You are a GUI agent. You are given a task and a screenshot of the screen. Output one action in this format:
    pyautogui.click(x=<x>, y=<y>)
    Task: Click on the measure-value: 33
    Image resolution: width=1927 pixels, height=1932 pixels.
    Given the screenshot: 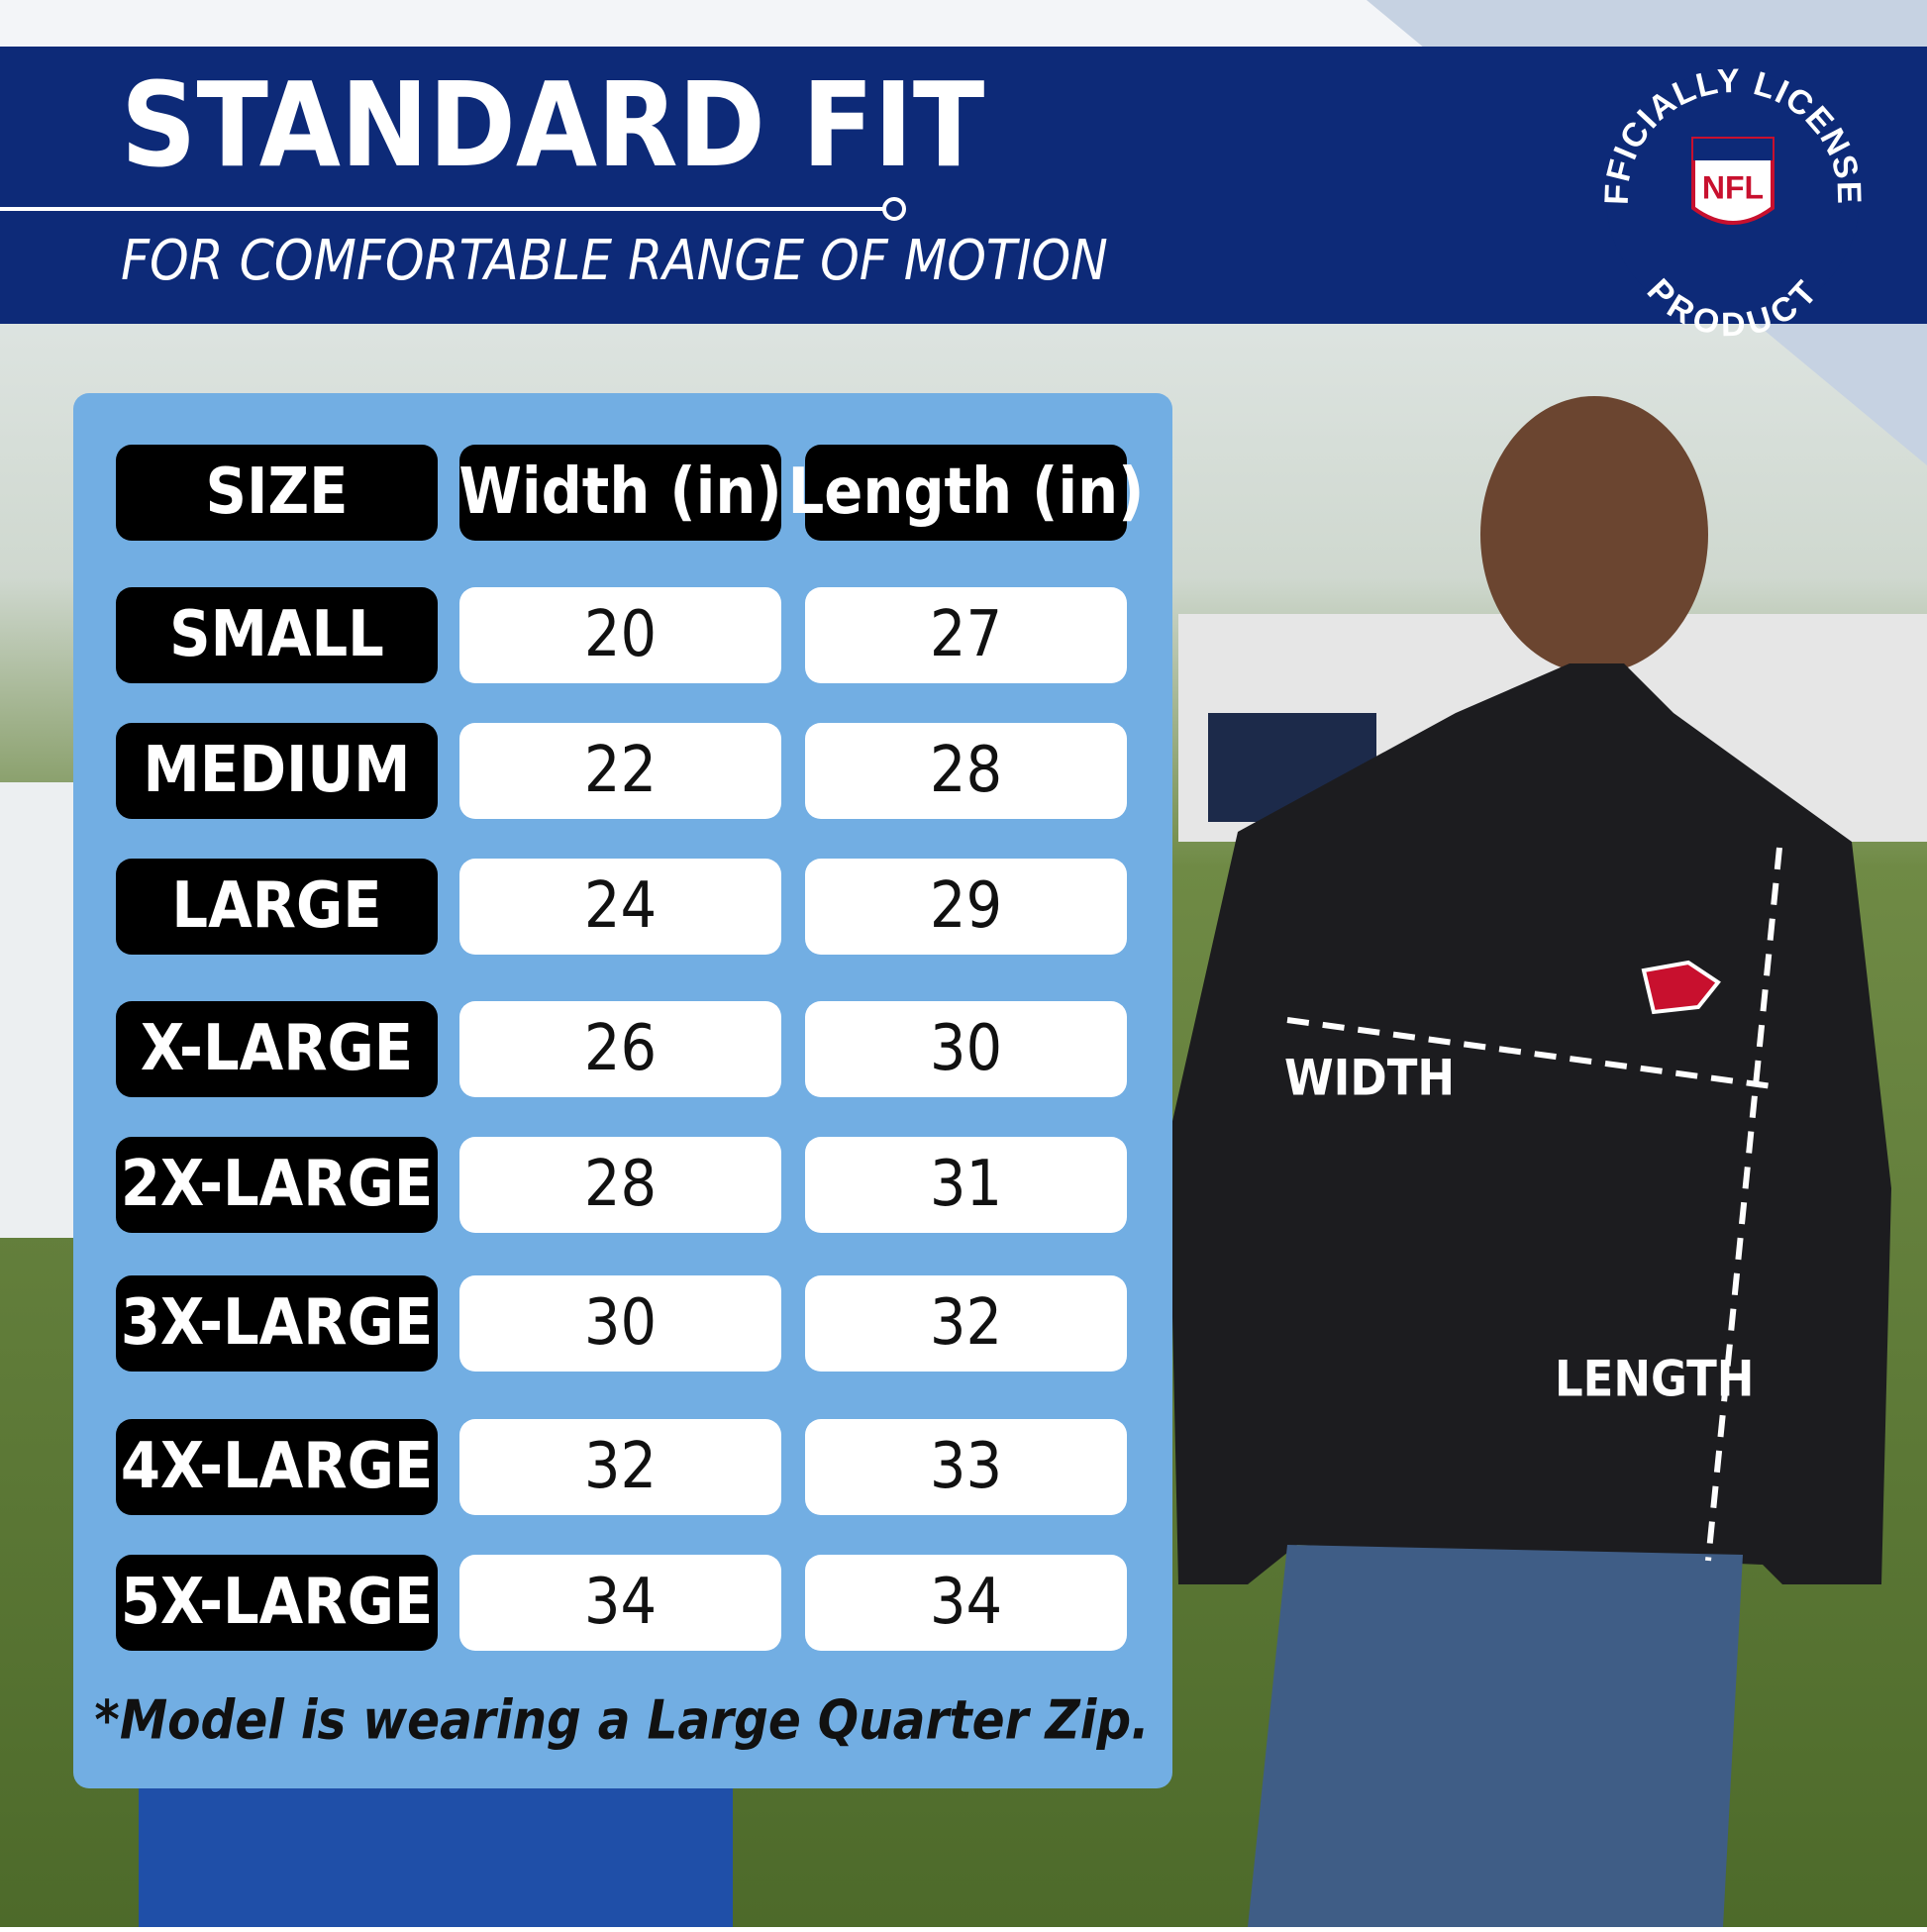 What is the action you would take?
    pyautogui.click(x=966, y=1466)
    